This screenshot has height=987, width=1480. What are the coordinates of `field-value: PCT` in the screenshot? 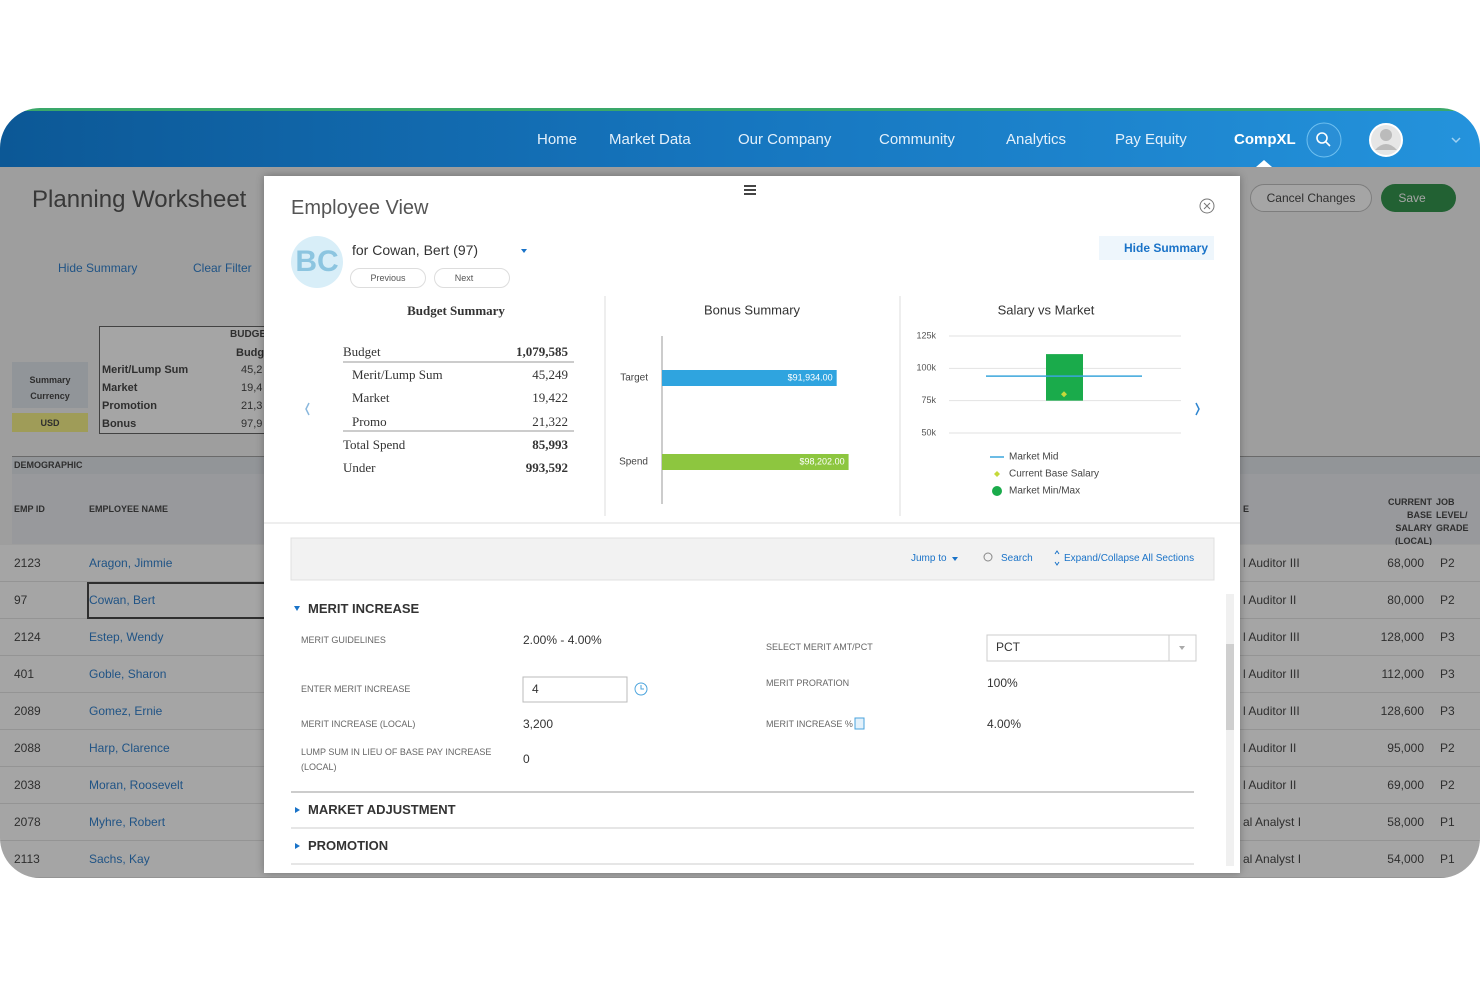 It's located at (1008, 647).